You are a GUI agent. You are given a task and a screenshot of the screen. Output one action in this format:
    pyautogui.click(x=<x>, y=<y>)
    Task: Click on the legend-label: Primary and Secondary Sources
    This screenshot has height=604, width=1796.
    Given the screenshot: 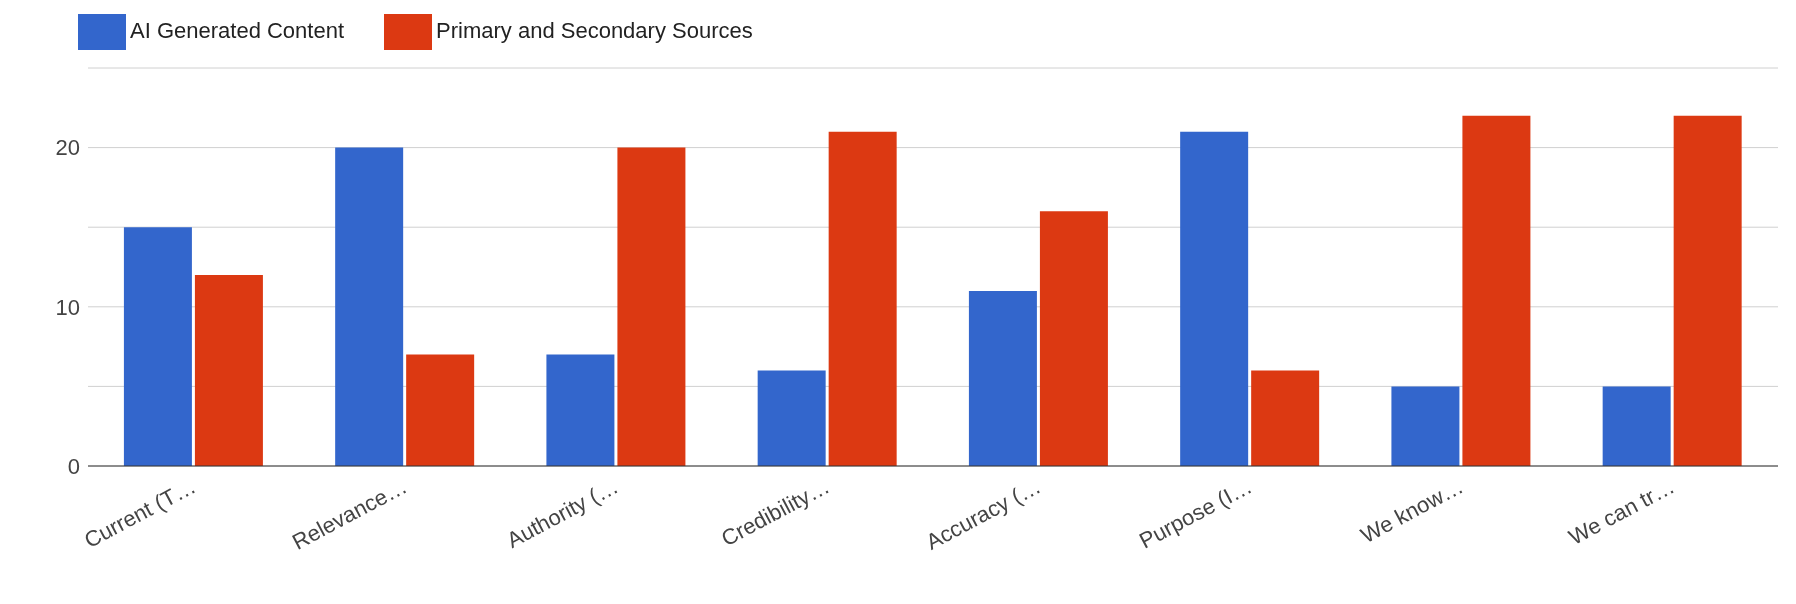 What is the action you would take?
    pyautogui.click(x=594, y=30)
    